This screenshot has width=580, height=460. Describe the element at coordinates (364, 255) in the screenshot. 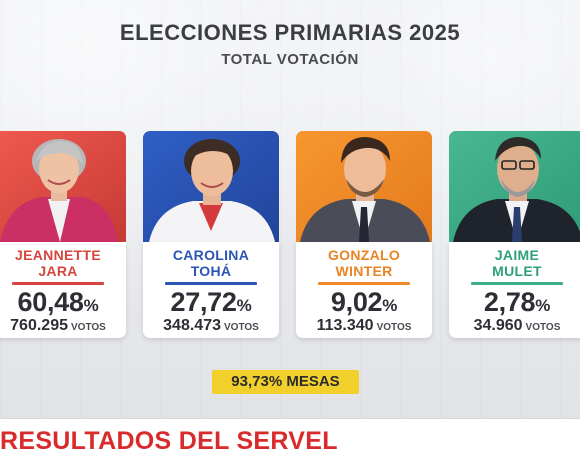

I see `candidate-first-name: GONZALO` at that location.